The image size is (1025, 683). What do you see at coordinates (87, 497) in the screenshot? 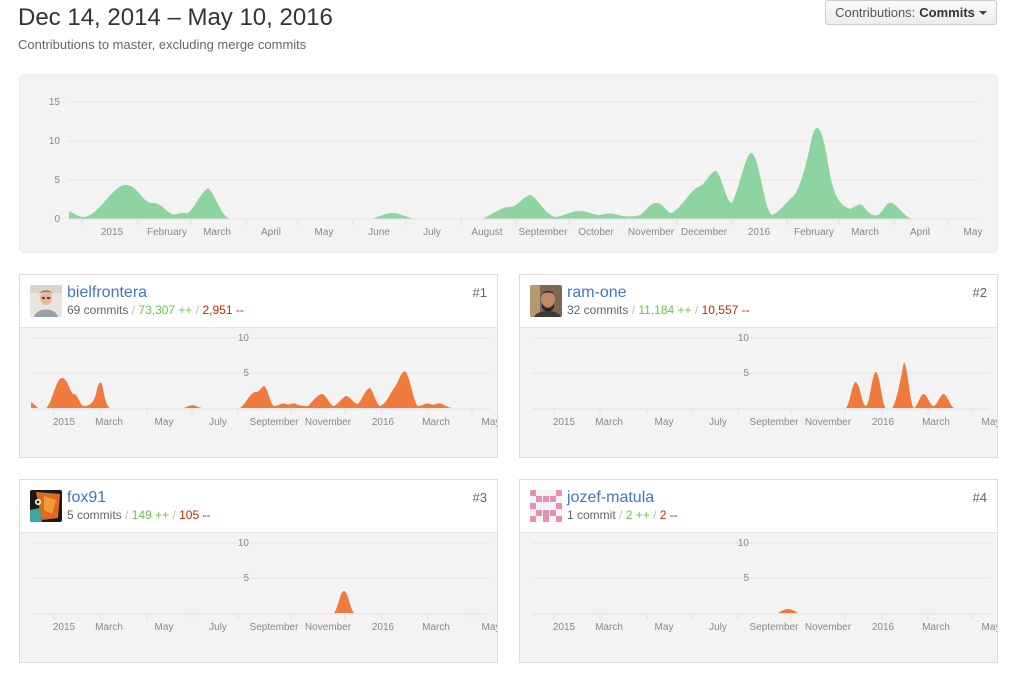
I see `contributor-username: fox91` at bounding box center [87, 497].